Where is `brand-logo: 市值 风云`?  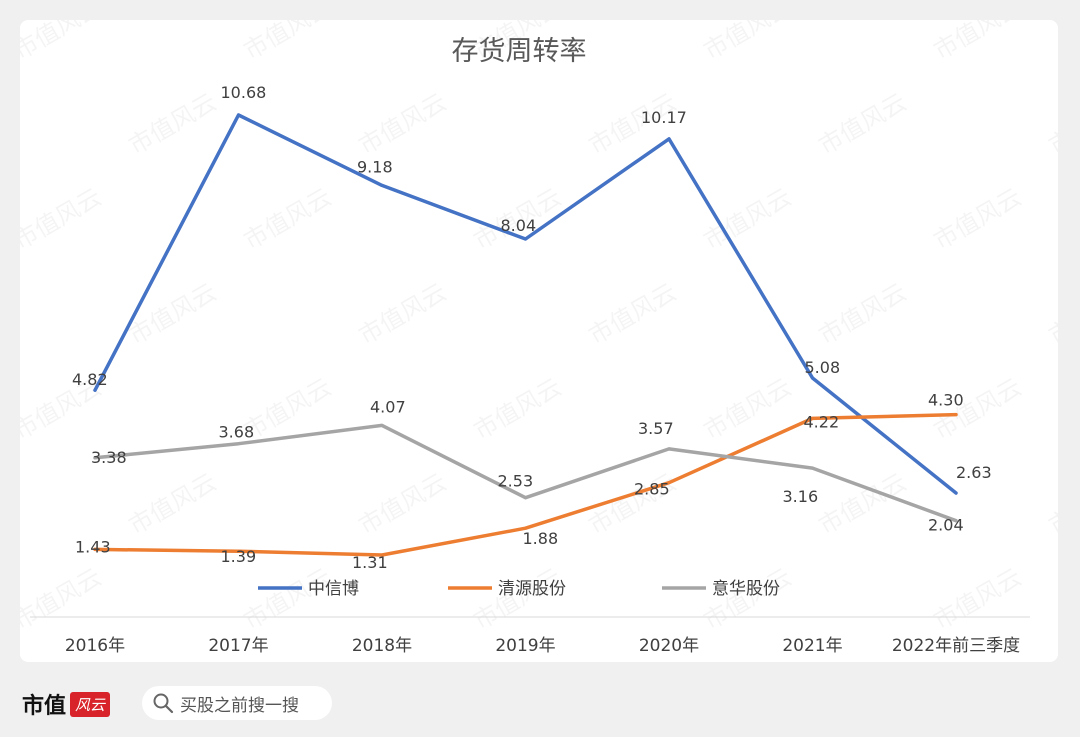 brand-logo: 市值 风云 is located at coordinates (66, 704).